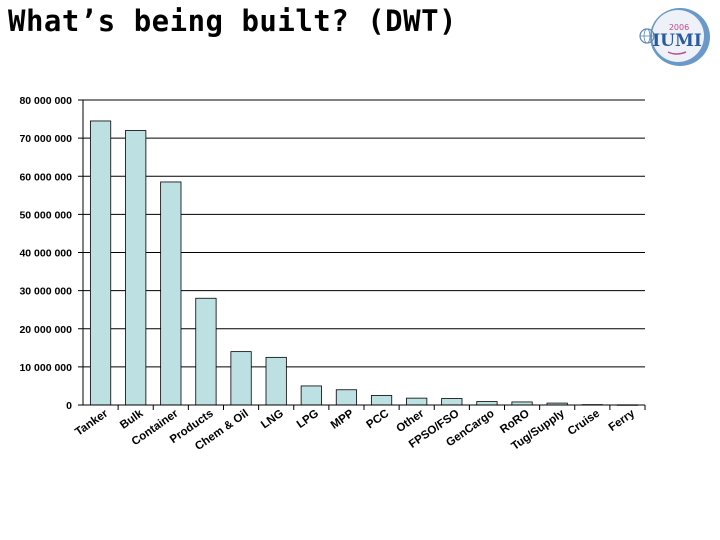  What do you see at coordinates (677, 41) in the screenshot?
I see `logo-text: IUMI` at bounding box center [677, 41].